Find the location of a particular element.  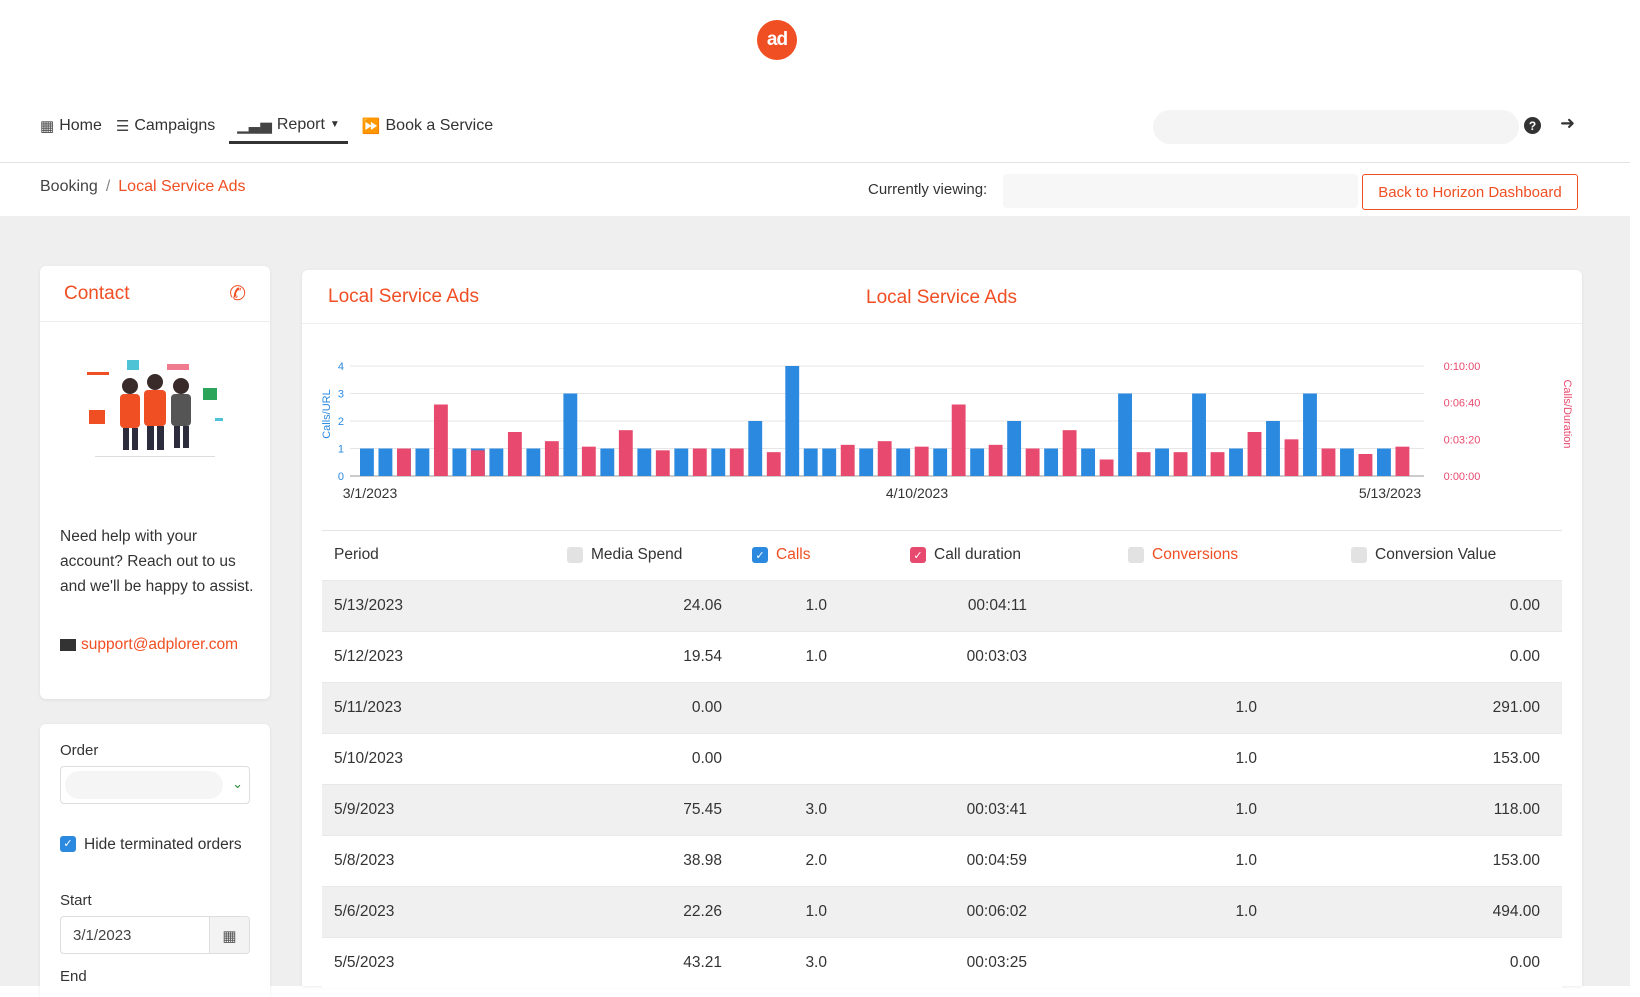

calls-toggle: ✓ is located at coordinates (760, 555).